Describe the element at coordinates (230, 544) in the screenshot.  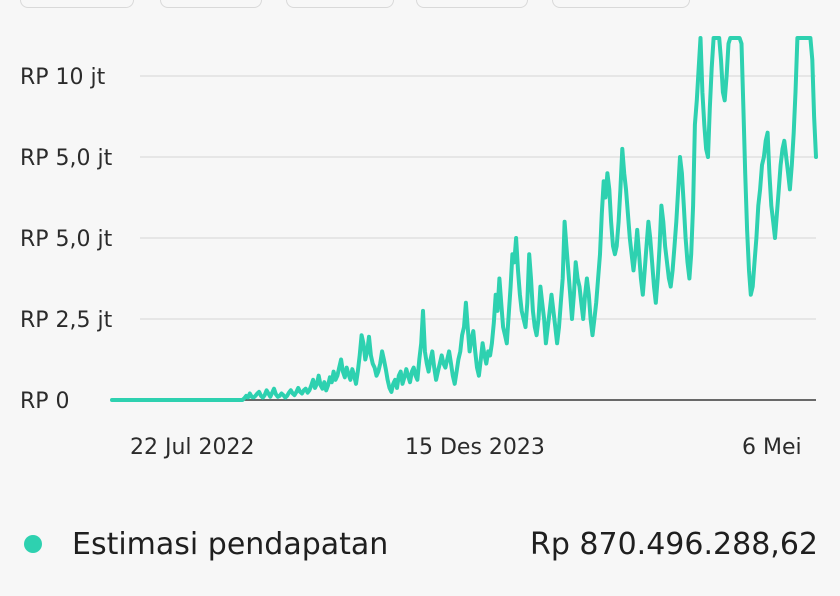
I see `legend-label: Estimasi pendapatan` at that location.